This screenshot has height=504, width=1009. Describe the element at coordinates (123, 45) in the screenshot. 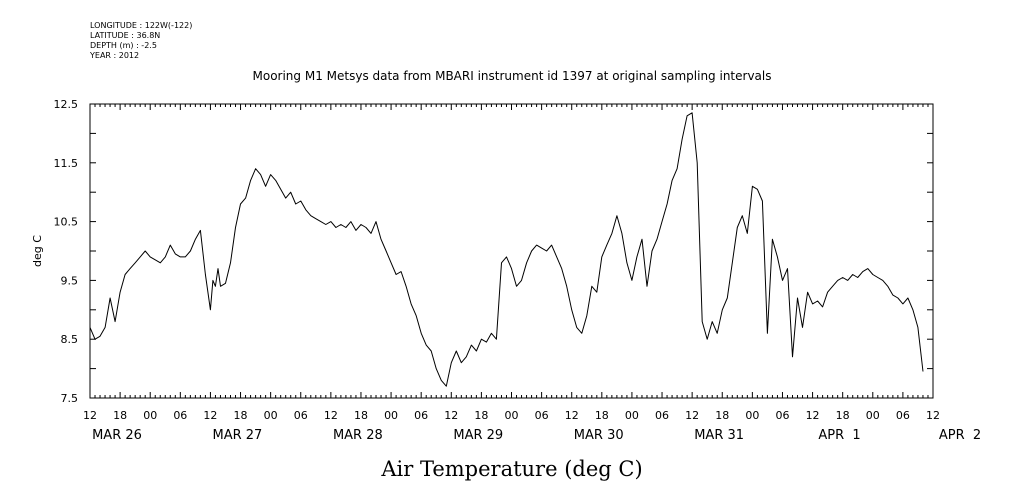

I see `depth-label: DEPTH (m) : -2.5` at that location.